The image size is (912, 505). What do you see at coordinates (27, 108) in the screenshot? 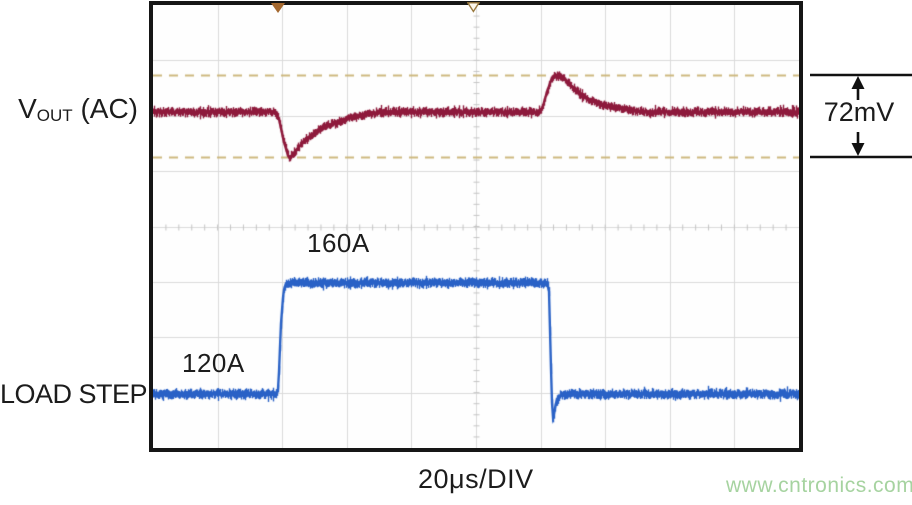
I see `vout-label-prefix: V` at bounding box center [27, 108].